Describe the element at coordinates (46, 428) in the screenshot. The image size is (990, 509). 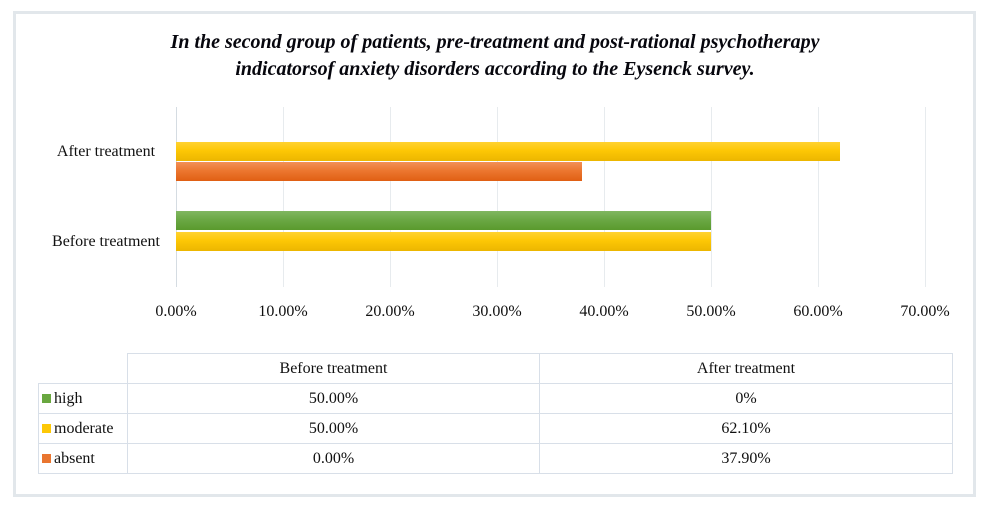
I see `moderate-series-swatch-icon` at that location.